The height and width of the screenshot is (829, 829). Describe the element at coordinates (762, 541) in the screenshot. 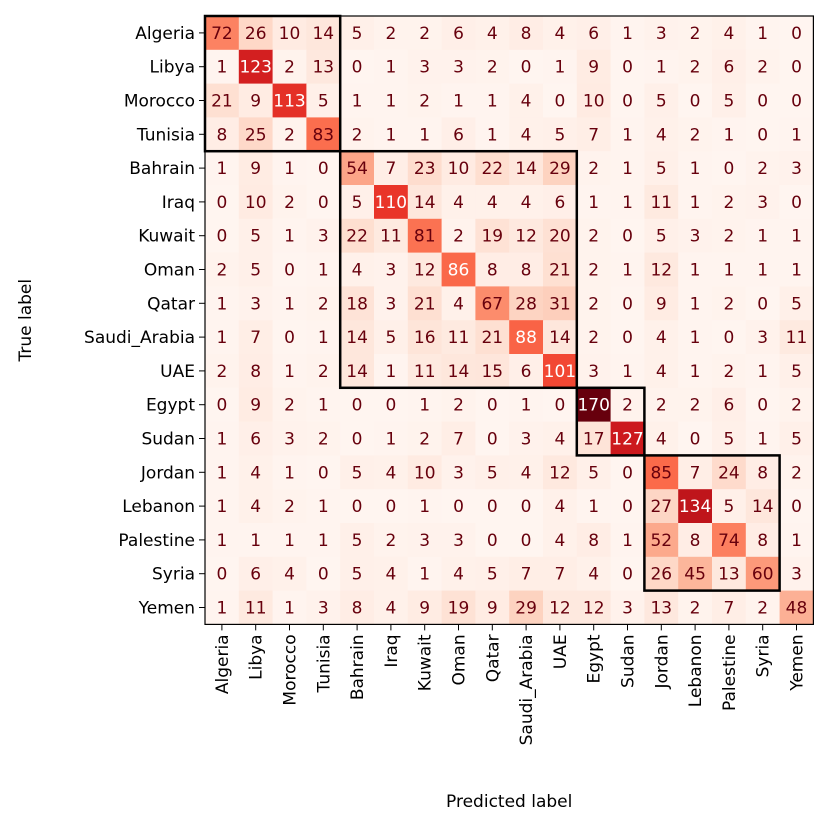

I see `cell-value-label: 8` at that location.